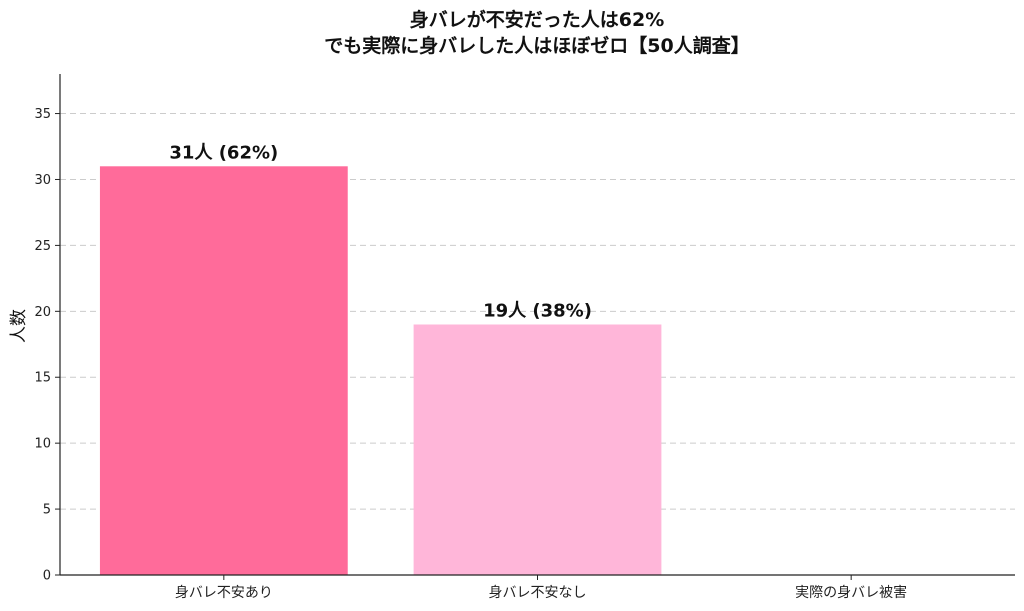 The height and width of the screenshot is (611, 1024). I want to click on x-tick-label: 実際の身バレ被害, so click(851, 593).